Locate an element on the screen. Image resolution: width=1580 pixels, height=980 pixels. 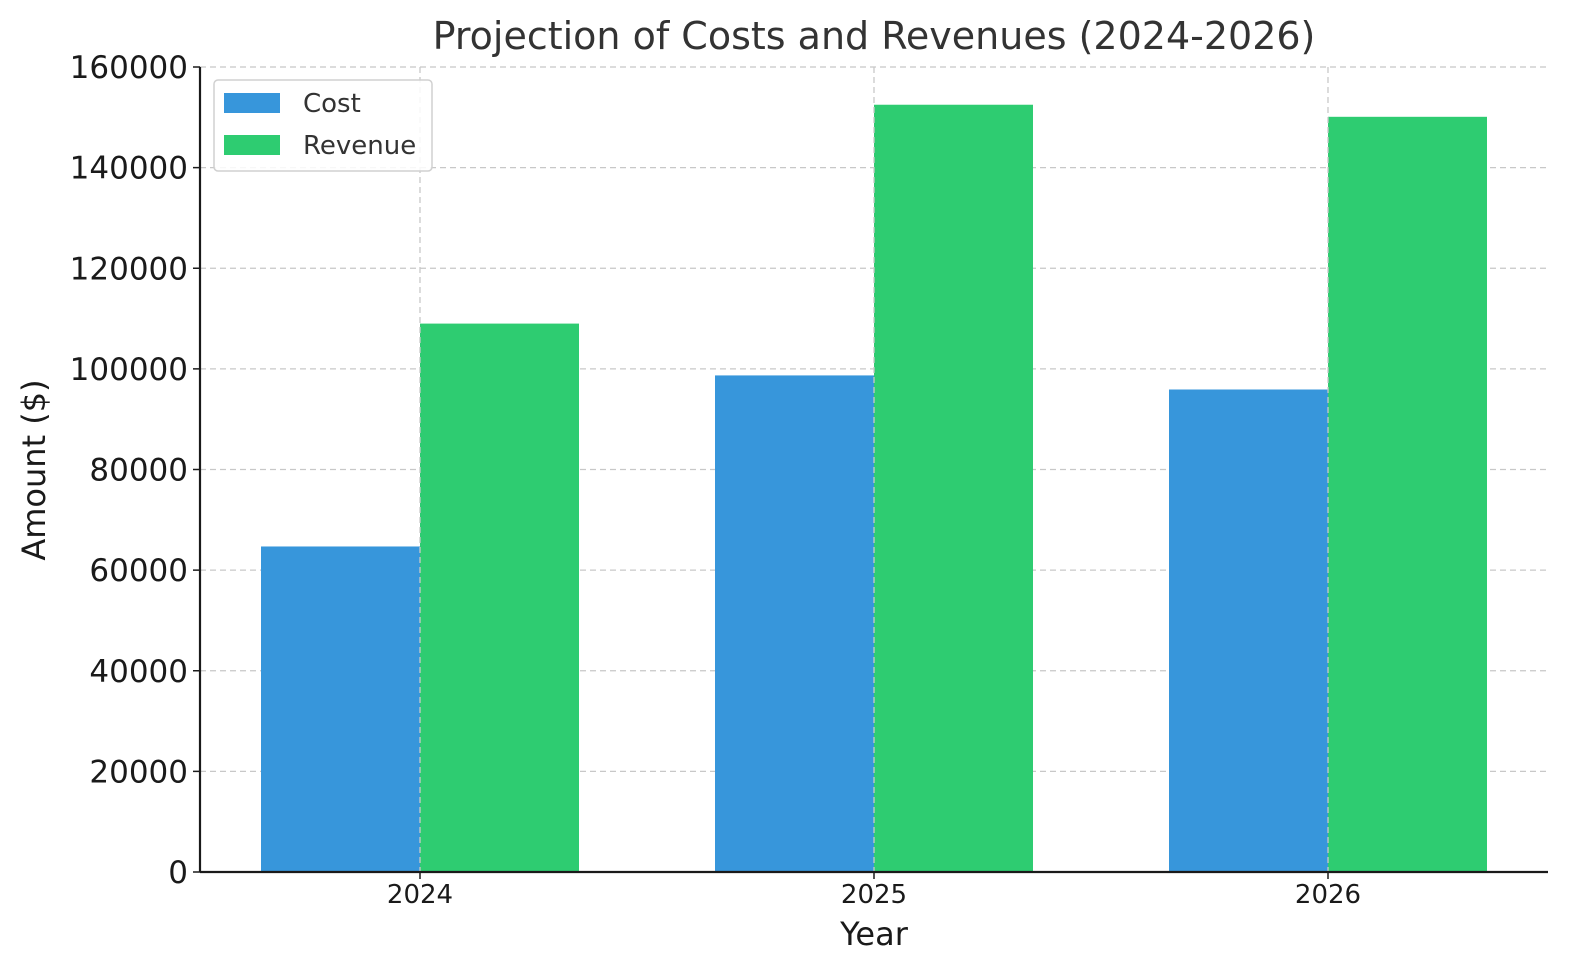
legend-label-revenue: Revenue is located at coordinates (359, 146).